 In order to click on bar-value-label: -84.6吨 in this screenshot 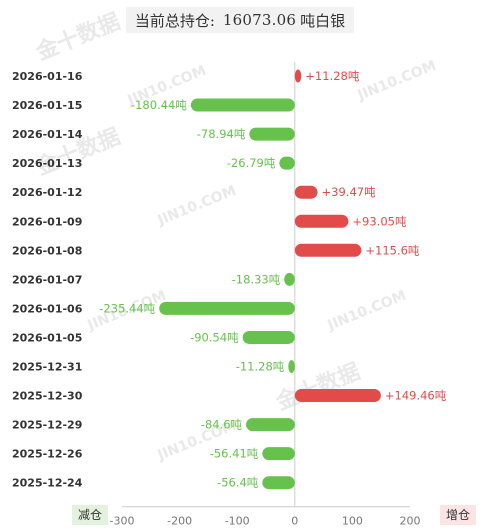, I will do `click(222, 425)`.